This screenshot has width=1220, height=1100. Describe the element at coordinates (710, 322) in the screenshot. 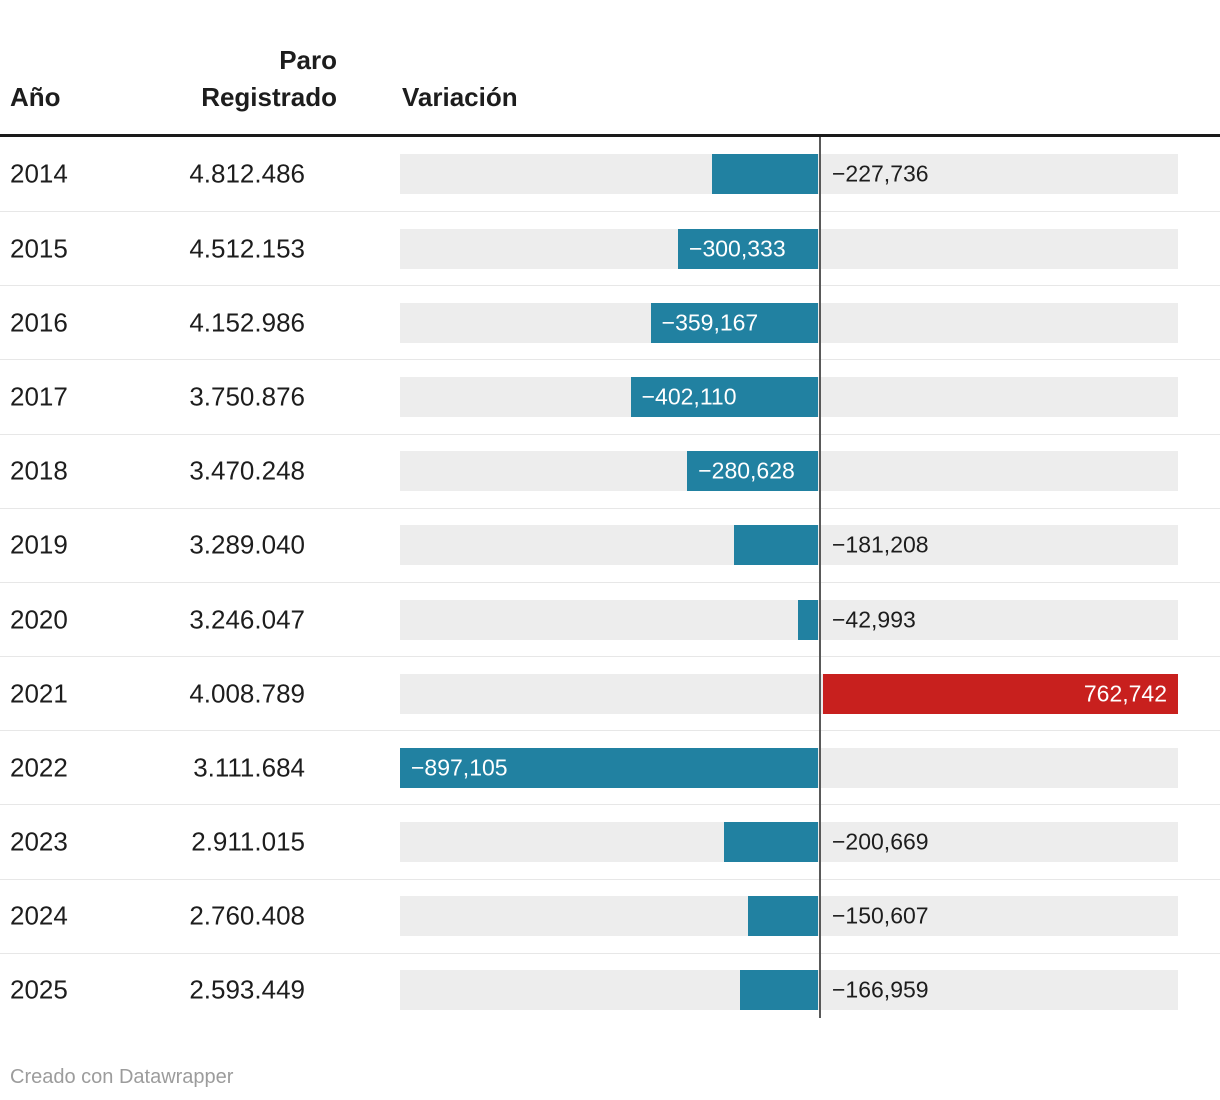

I see `variation-label: −359,167` at that location.